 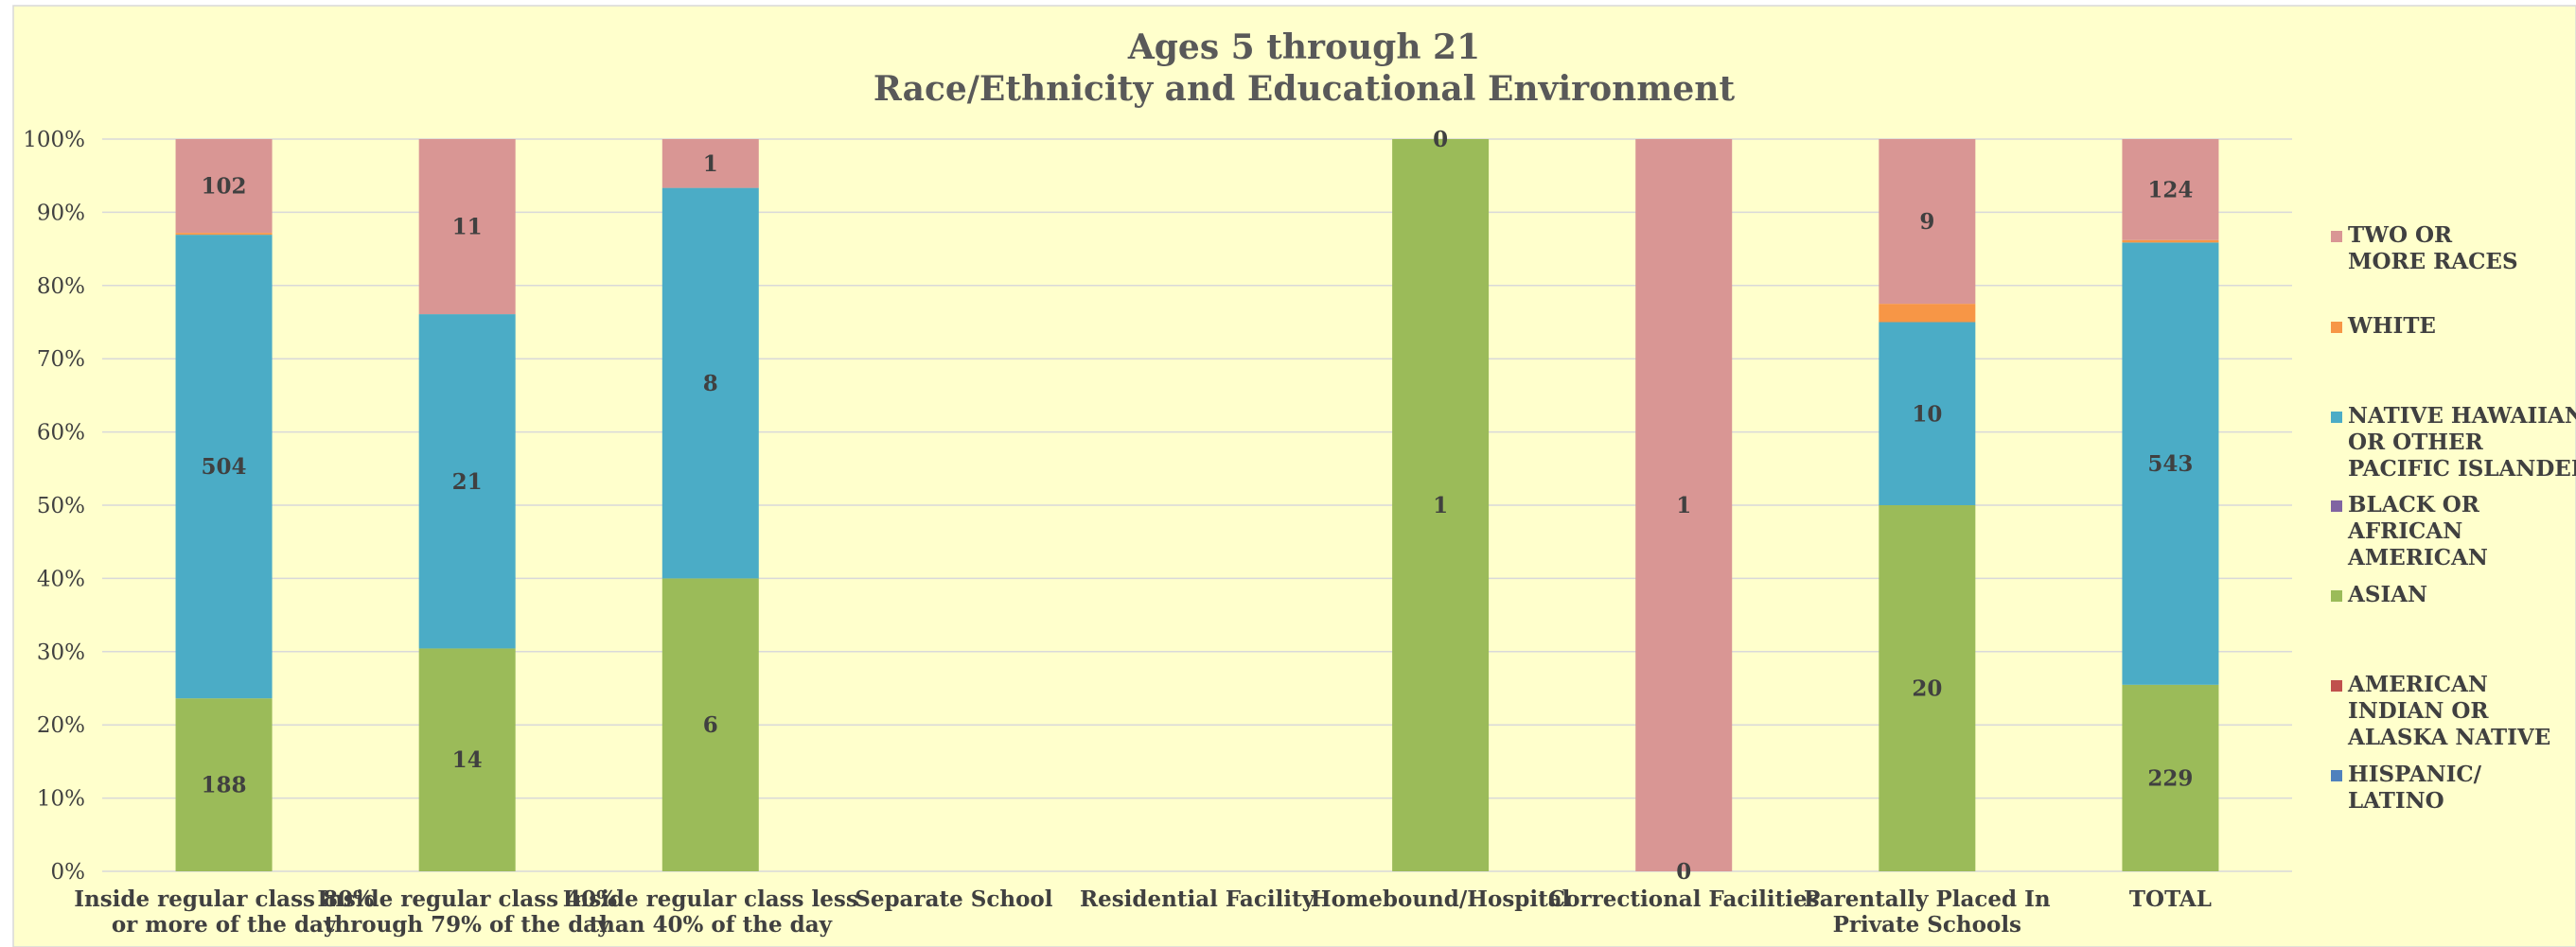 I want to click on legend-label: HISPANIC/, so click(x=2415, y=775).